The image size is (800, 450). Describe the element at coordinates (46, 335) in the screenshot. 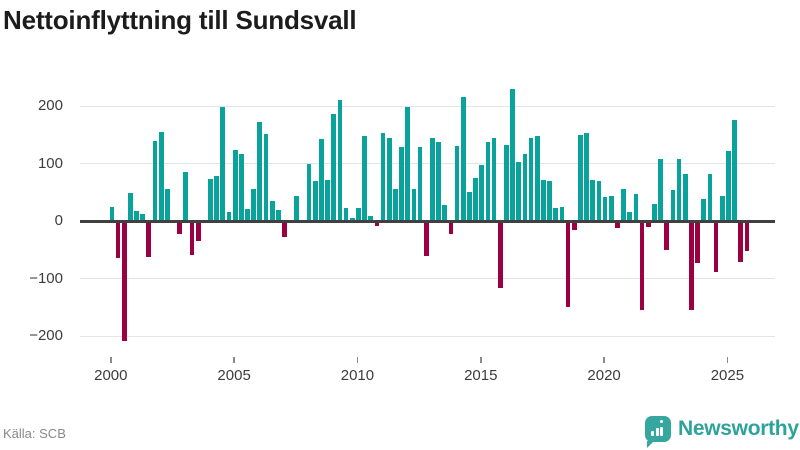

I see `y-axis-tick-label: −200` at that location.